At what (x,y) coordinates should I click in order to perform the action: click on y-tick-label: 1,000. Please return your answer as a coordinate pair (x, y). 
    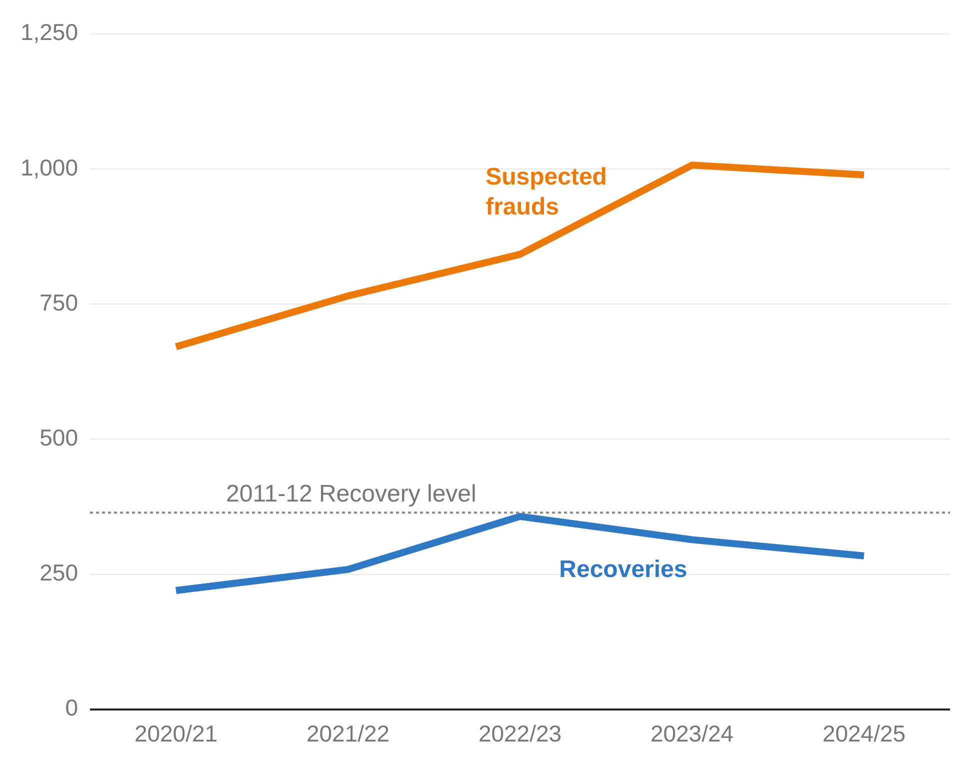
    Looking at the image, I should click on (49, 167).